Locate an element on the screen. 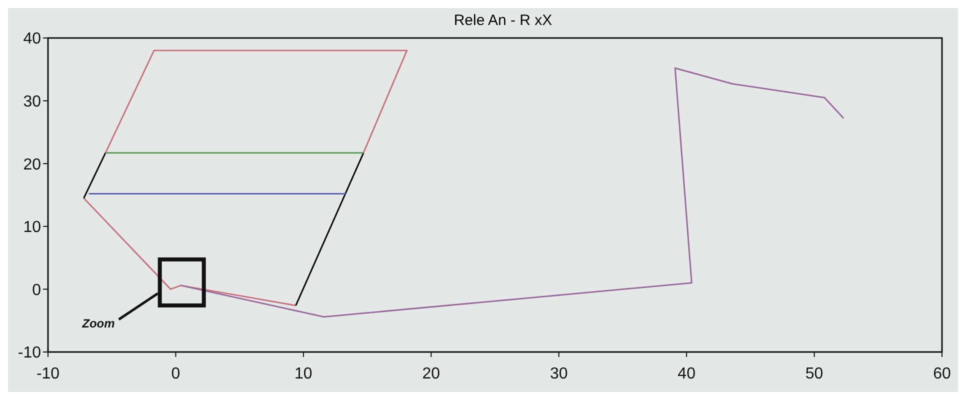 Image resolution: width=966 pixels, height=400 pixels. x-tick-label: 0 is located at coordinates (175, 373).